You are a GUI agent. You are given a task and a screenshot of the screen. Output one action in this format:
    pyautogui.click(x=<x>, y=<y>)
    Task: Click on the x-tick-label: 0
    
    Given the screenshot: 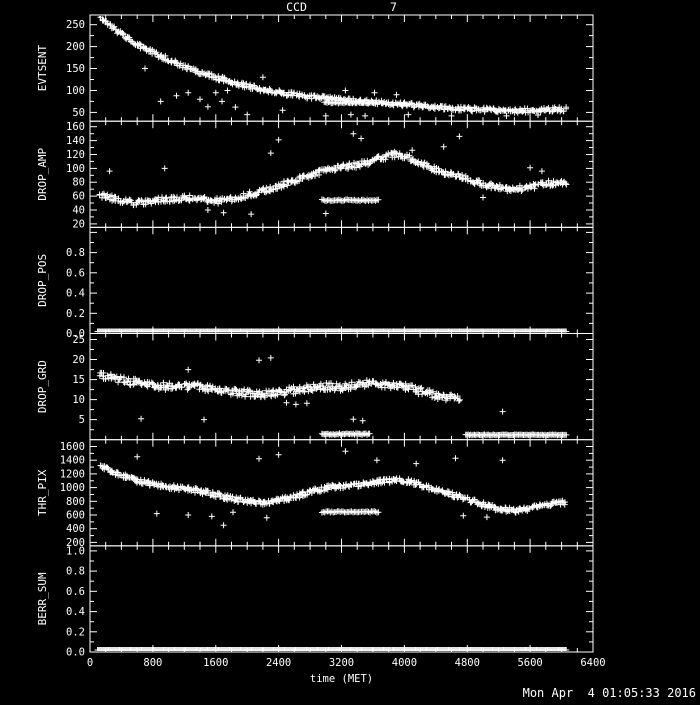 What is the action you would take?
    pyautogui.click(x=90, y=663)
    